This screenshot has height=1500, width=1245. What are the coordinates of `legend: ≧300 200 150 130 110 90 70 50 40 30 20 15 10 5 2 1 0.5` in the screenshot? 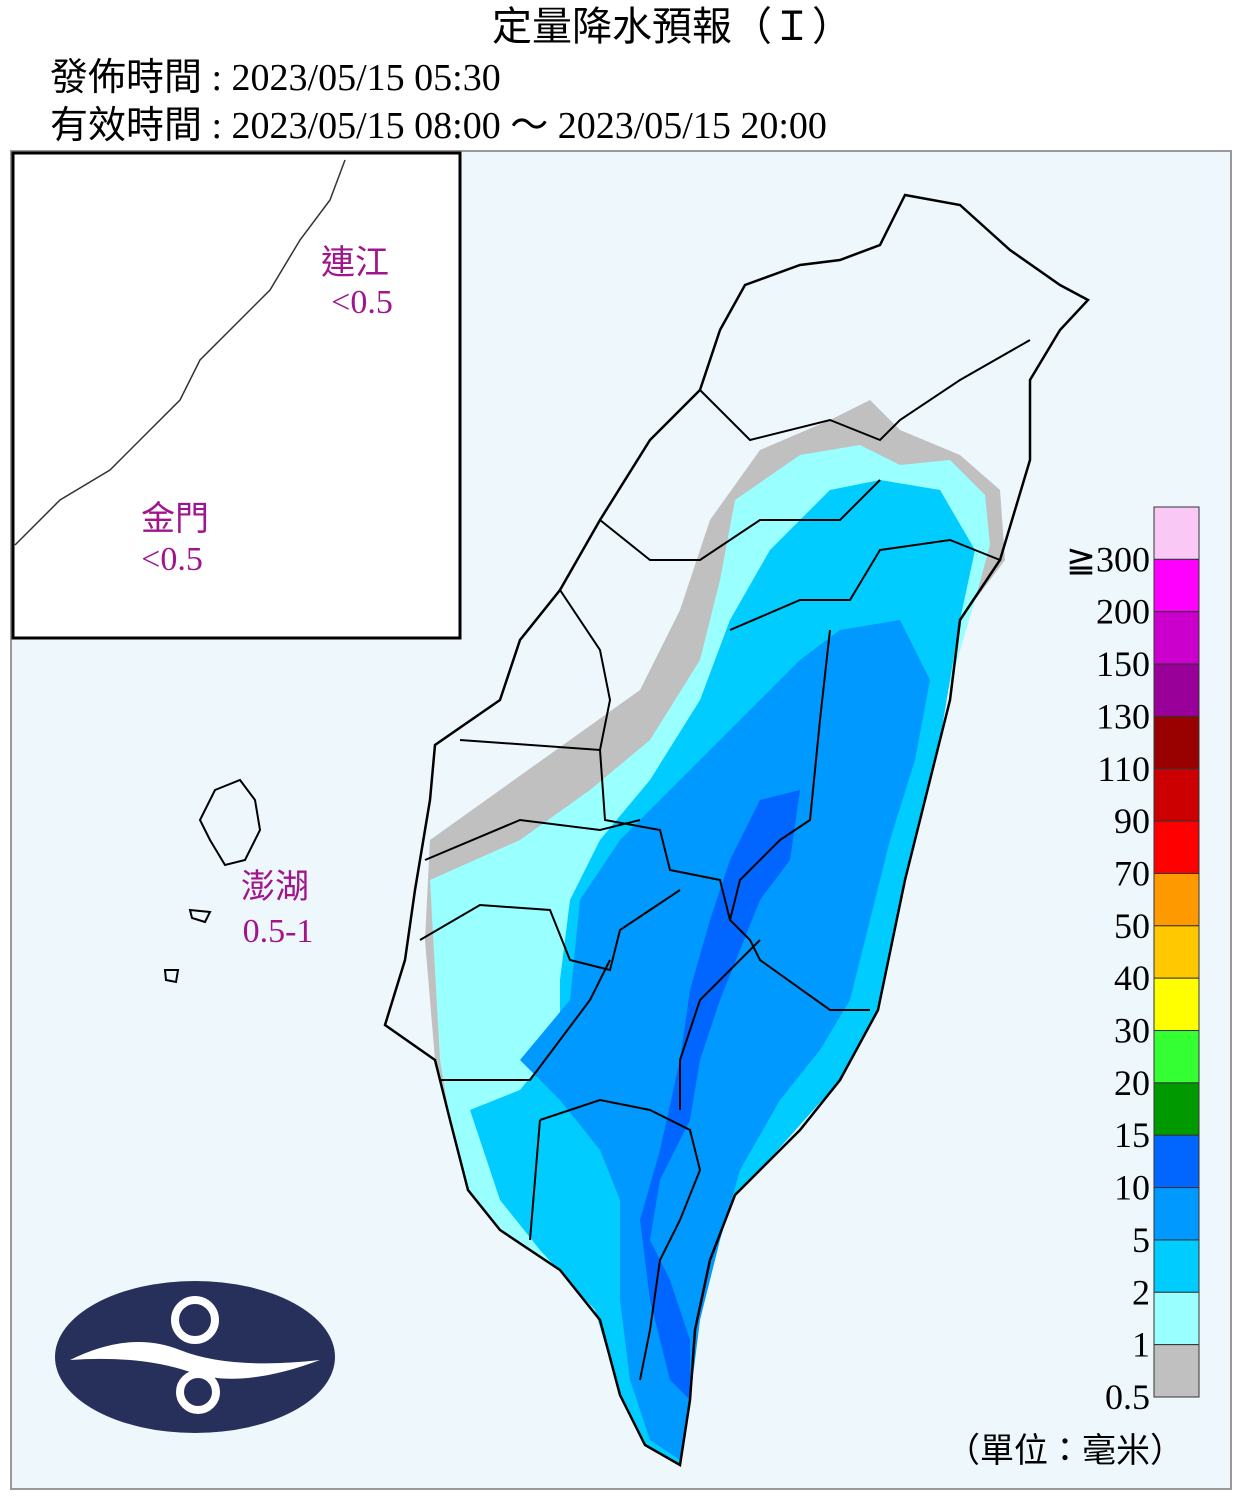 It's located at (1133, 961).